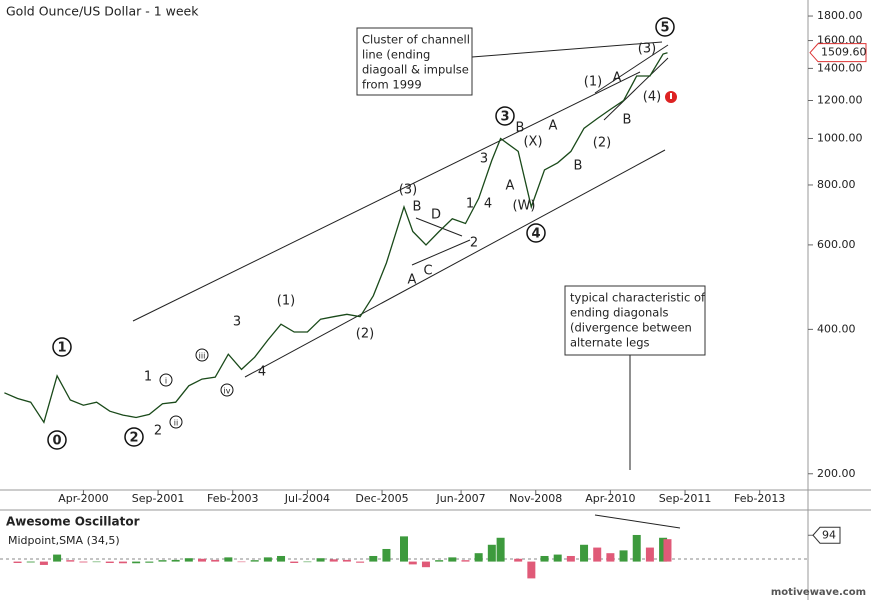  I want to click on wave-label: iv, so click(227, 391).